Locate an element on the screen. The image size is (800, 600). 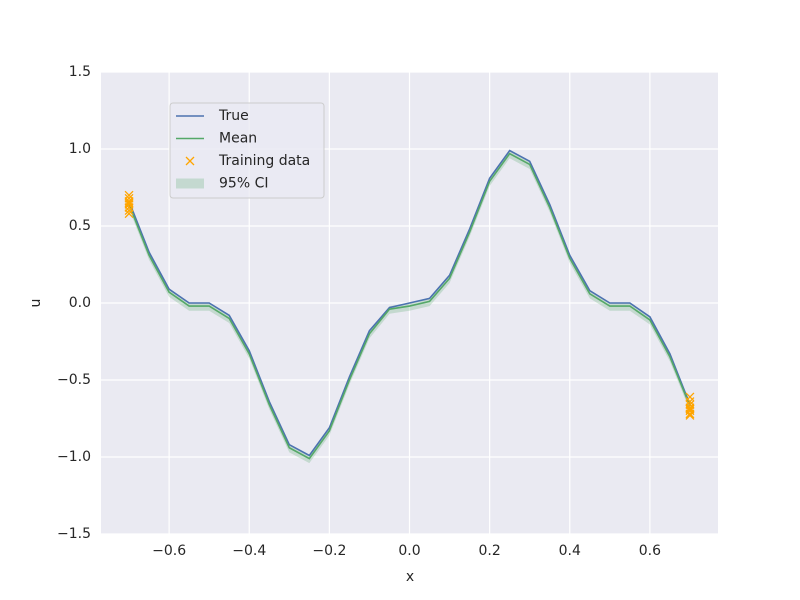
legend-label: Mean is located at coordinates (238, 139).